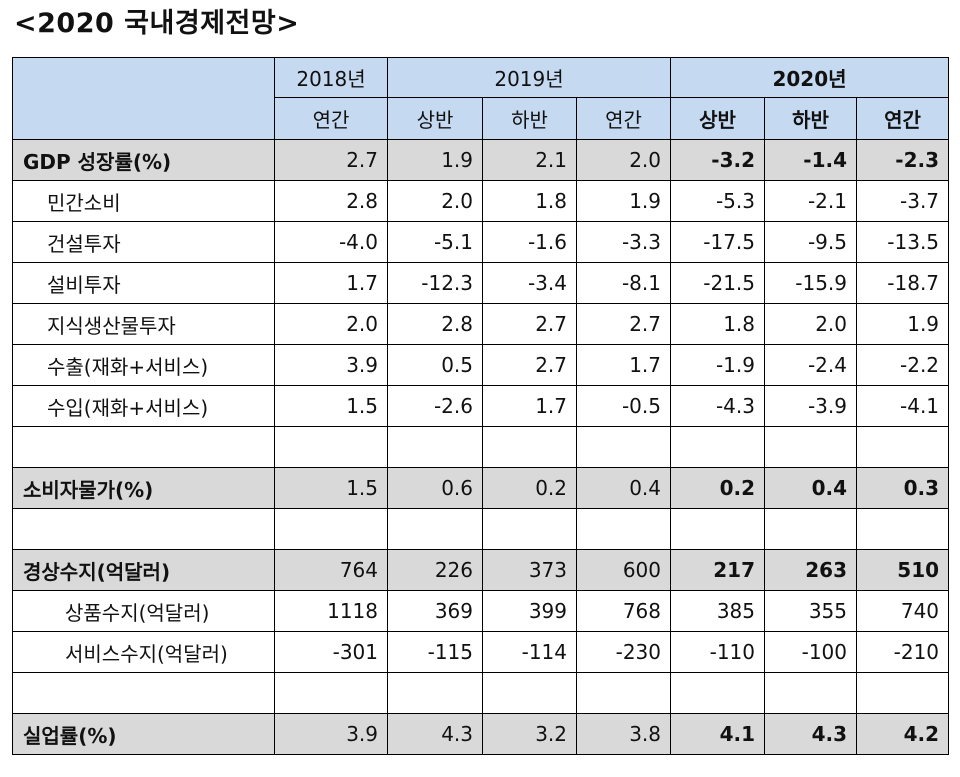  Describe the element at coordinates (143, 98) in the screenshot. I see `header-corner-cell` at that location.